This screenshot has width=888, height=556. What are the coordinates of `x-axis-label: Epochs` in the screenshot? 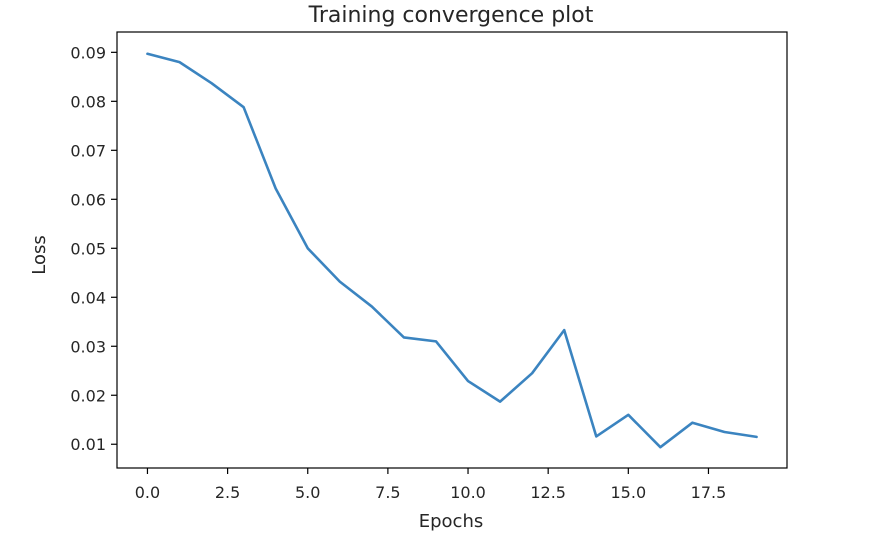 It's located at (451, 521).